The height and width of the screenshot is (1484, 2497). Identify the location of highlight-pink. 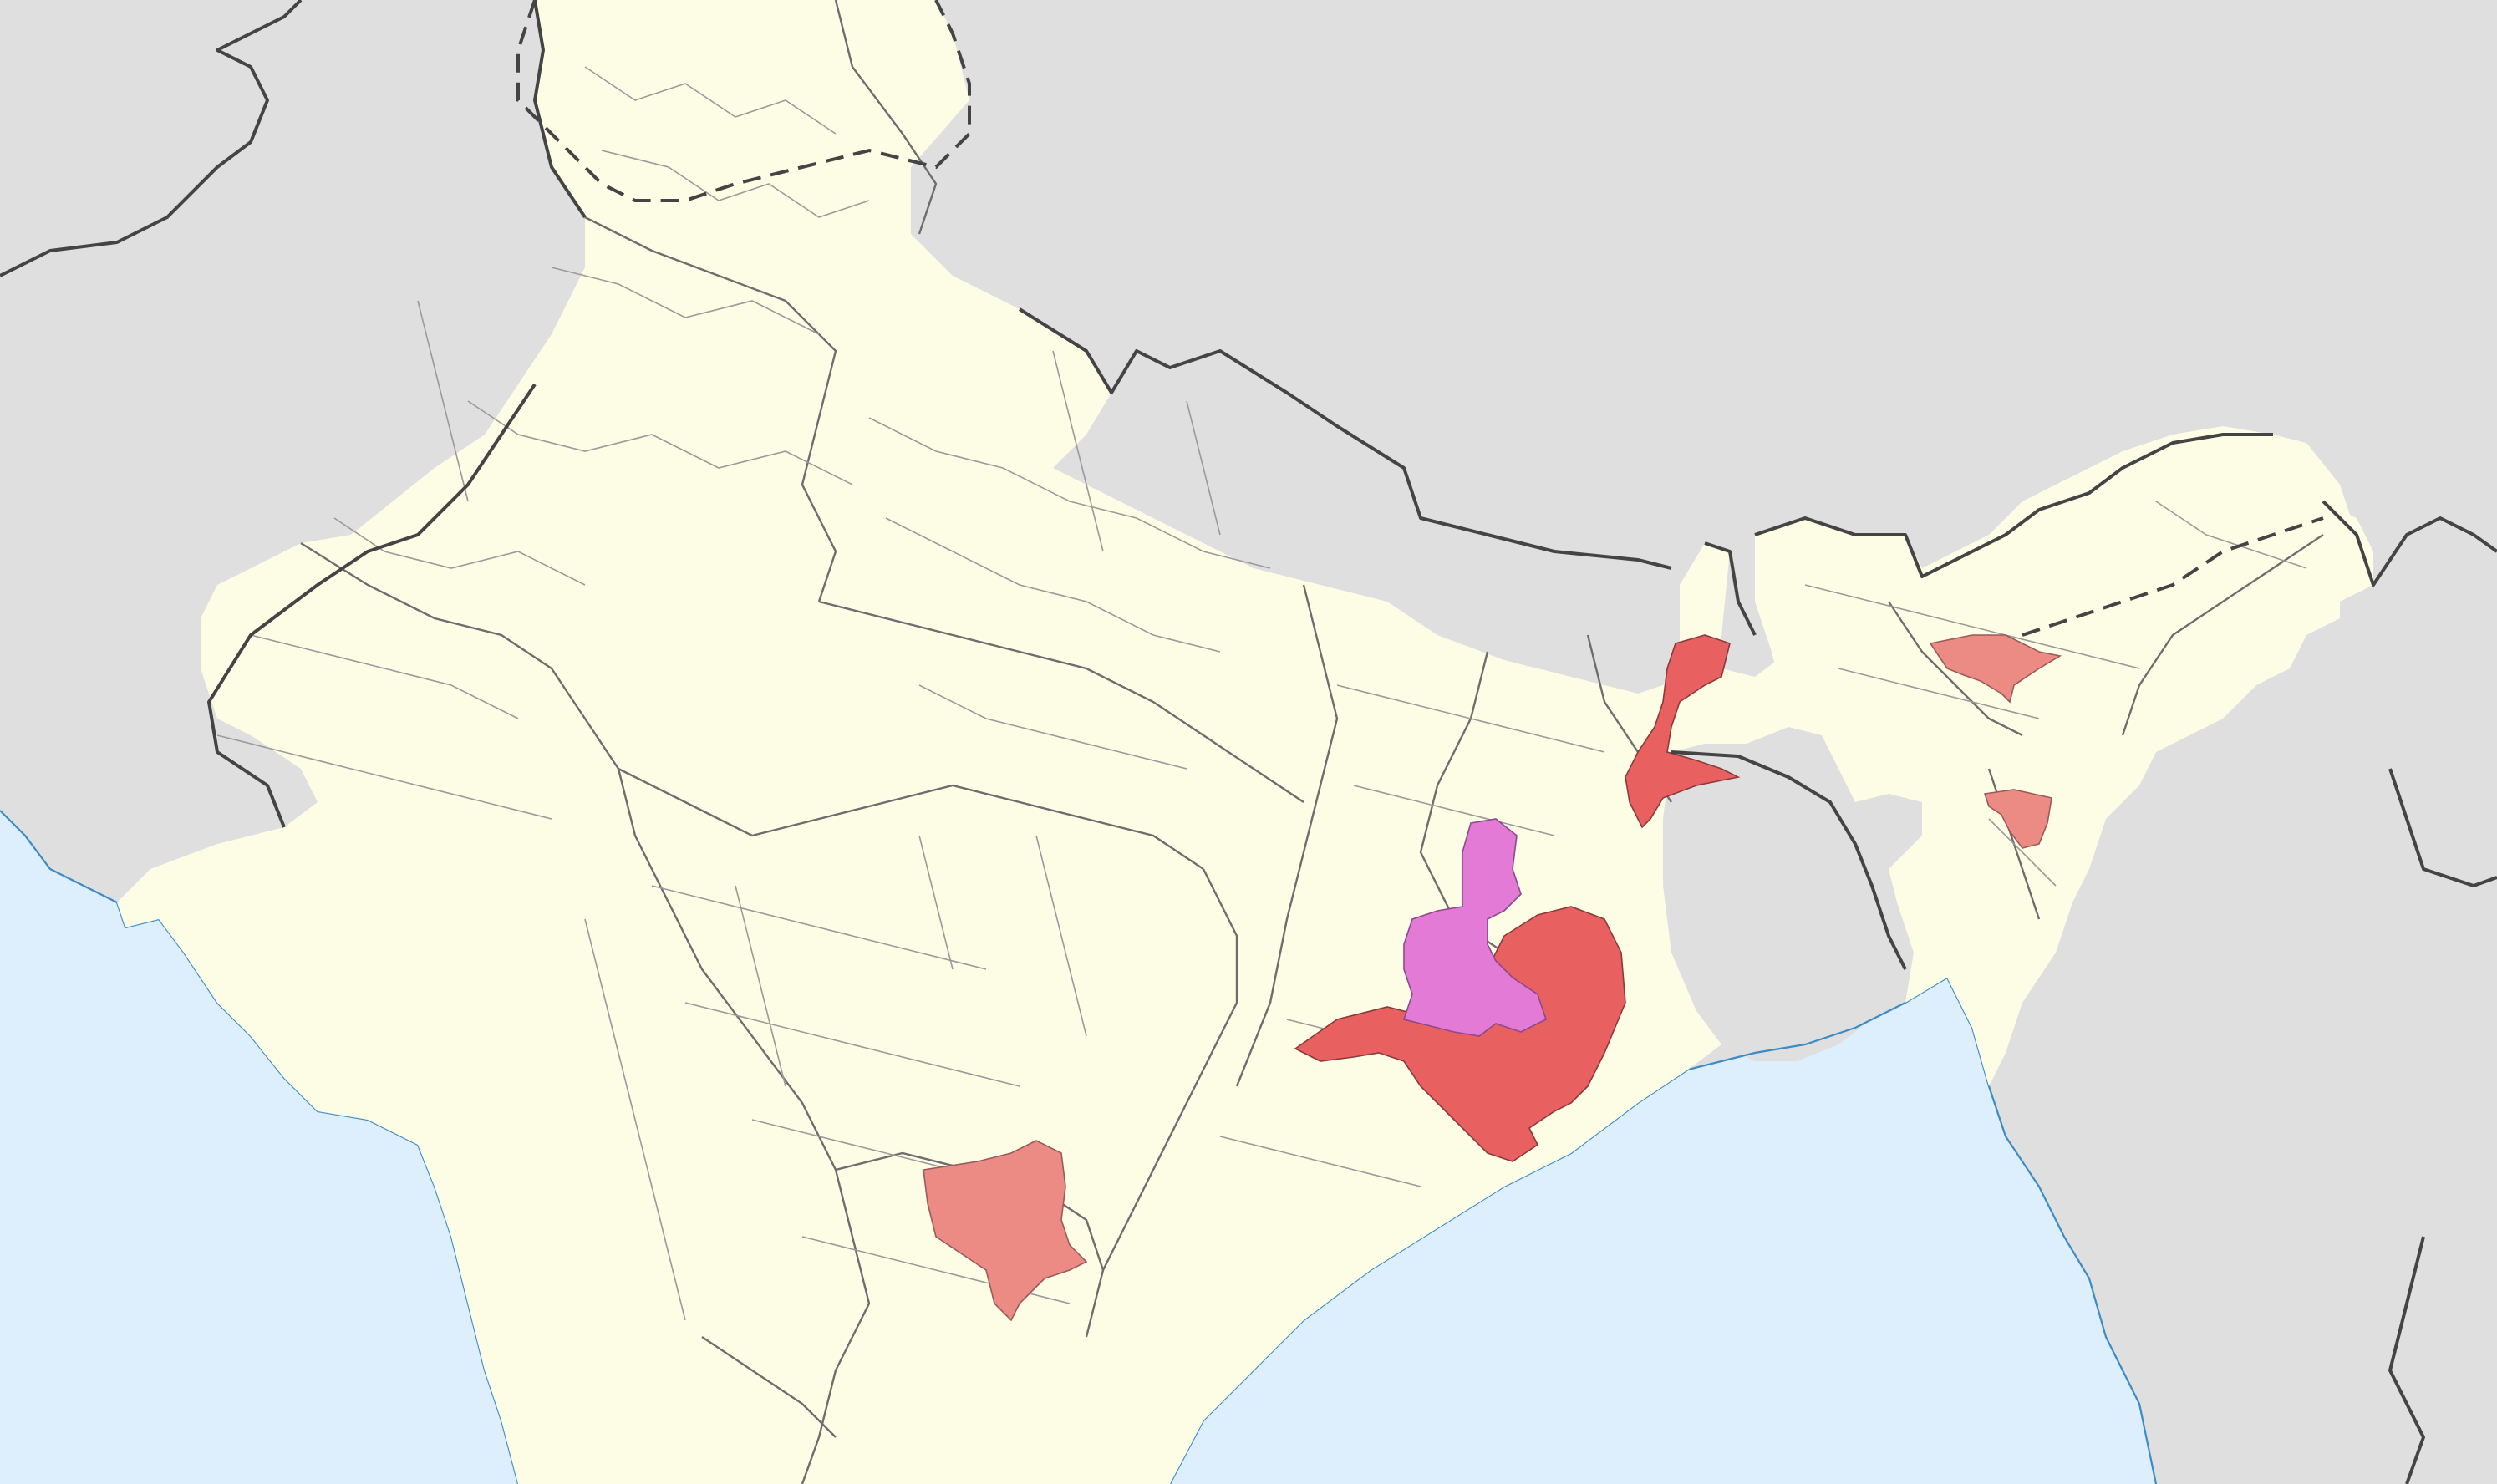
(1474, 927).